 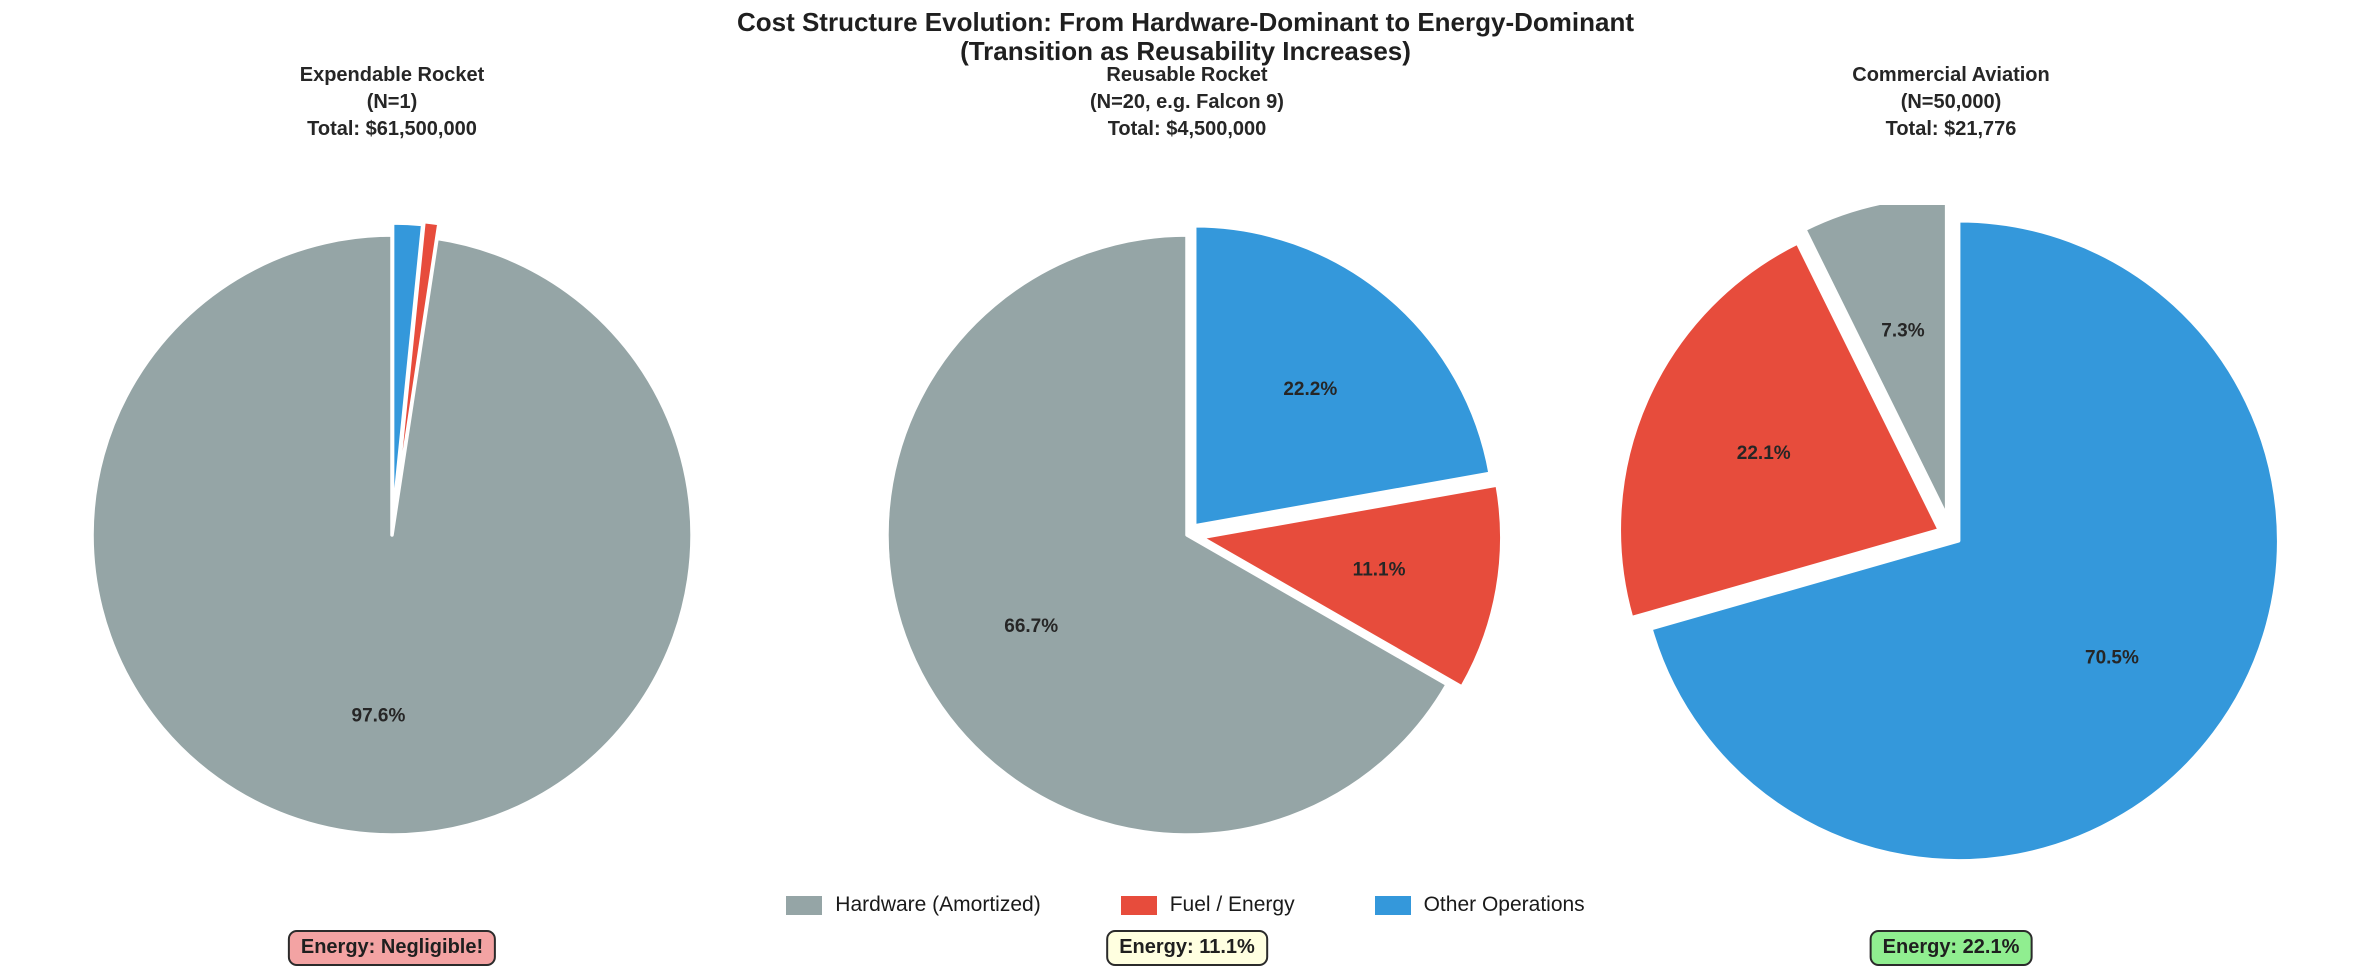 What do you see at coordinates (1504, 904) in the screenshot?
I see `legend-label-other: Other Operations` at bounding box center [1504, 904].